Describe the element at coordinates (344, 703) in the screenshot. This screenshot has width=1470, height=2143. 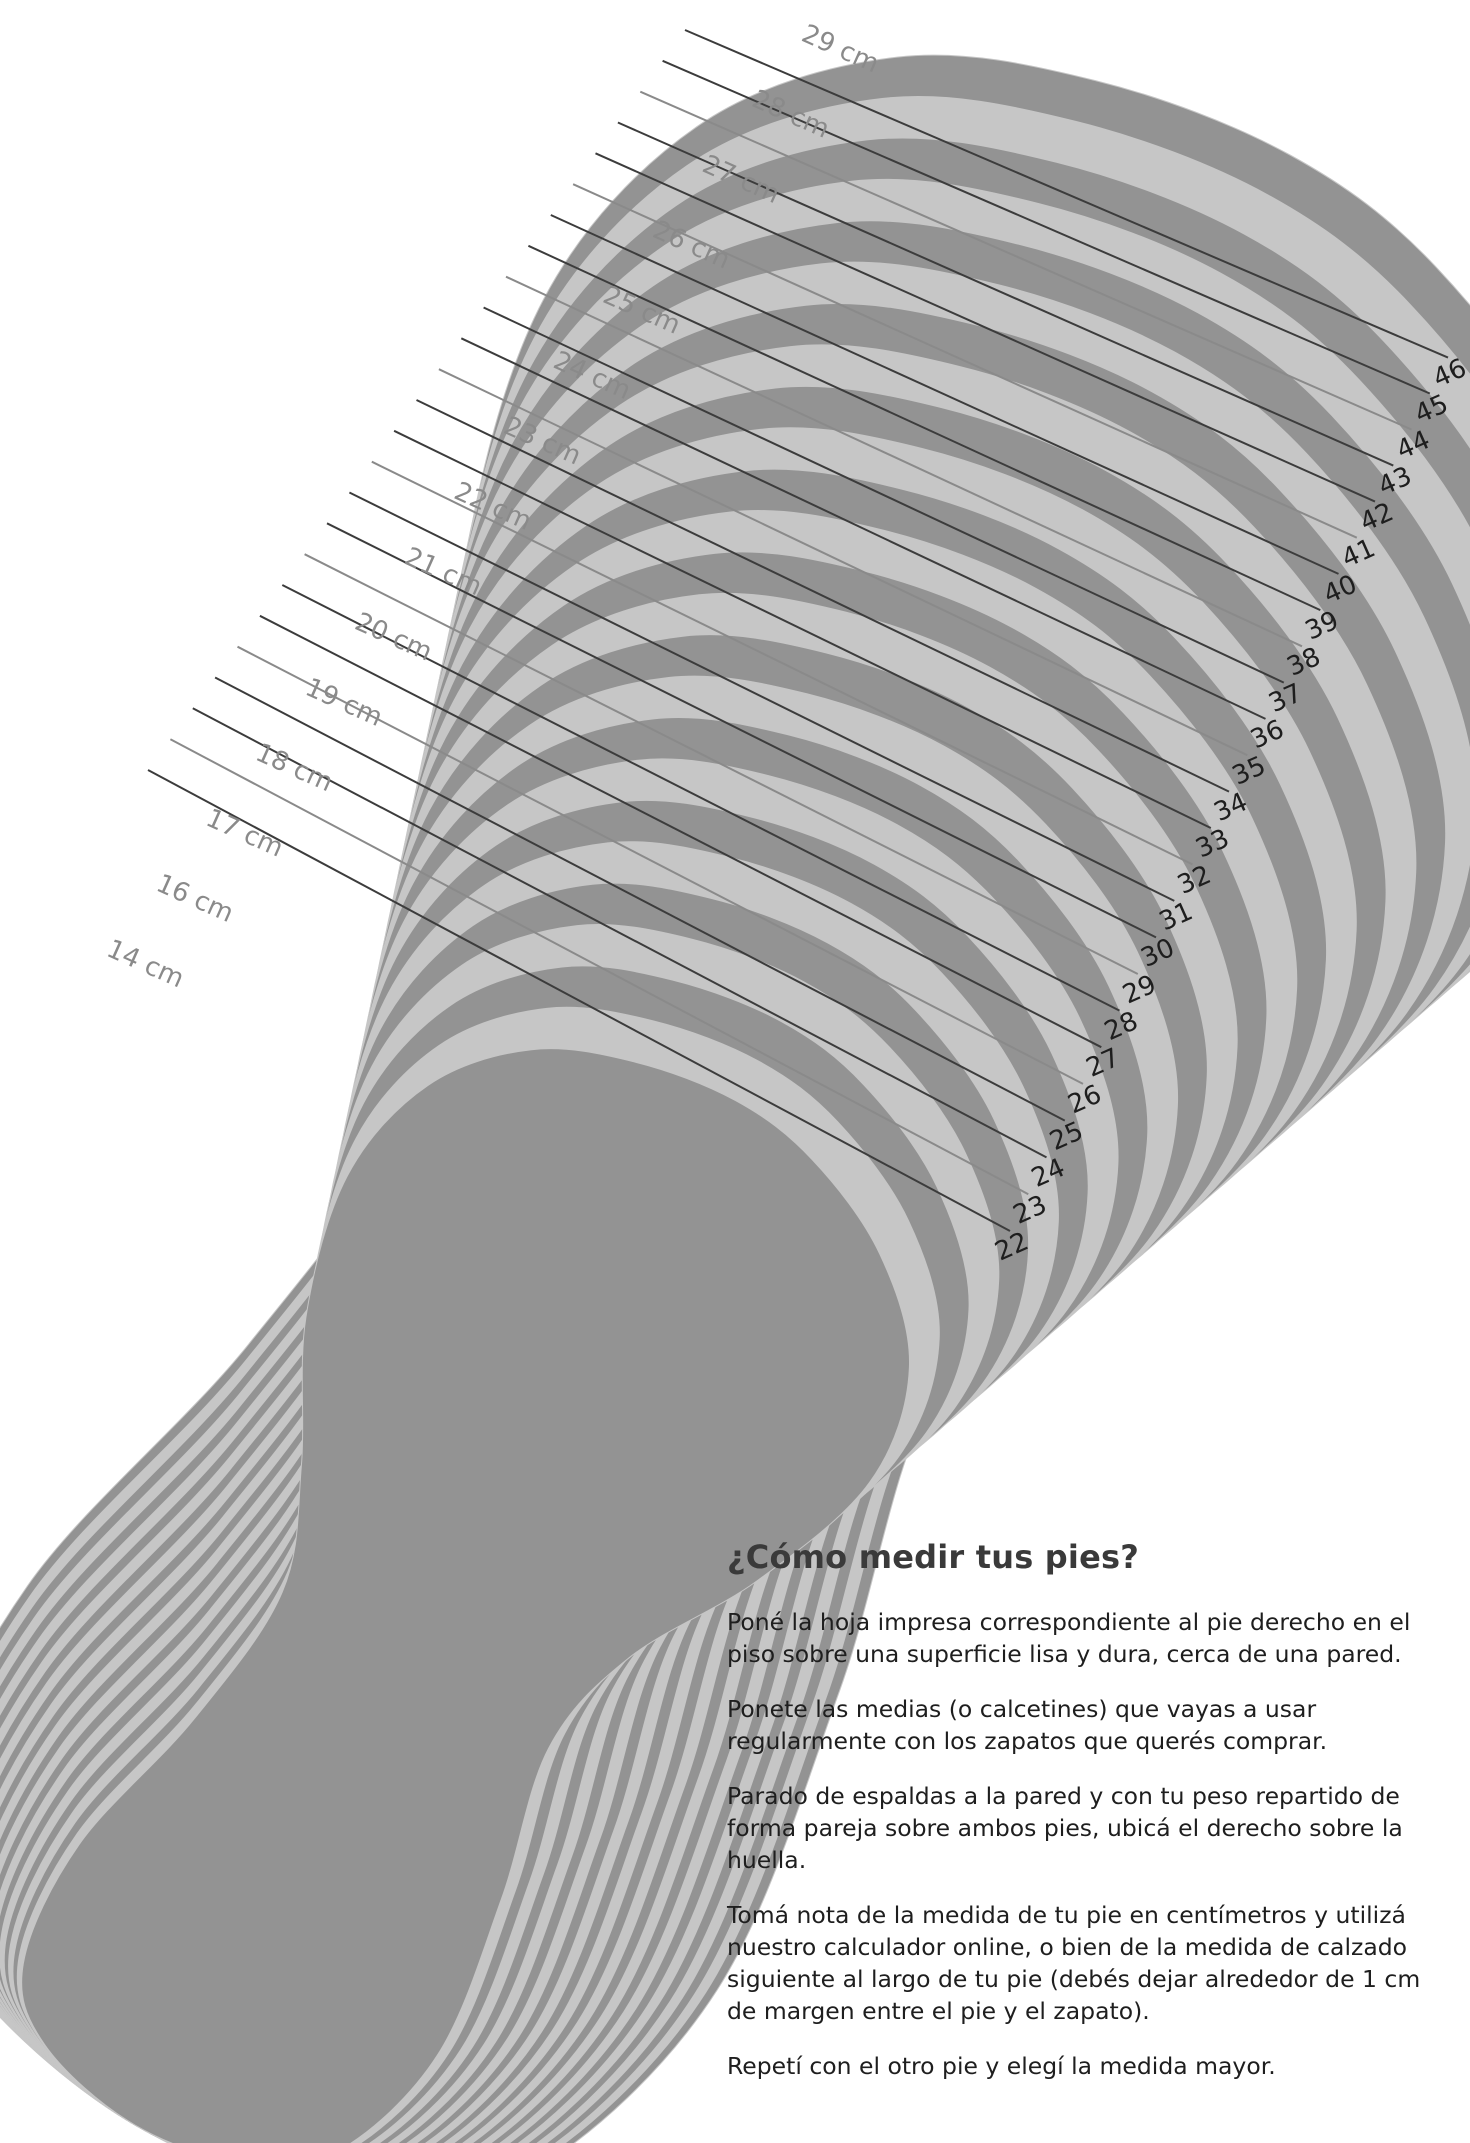
I see `cm-label: 19 cm` at that location.